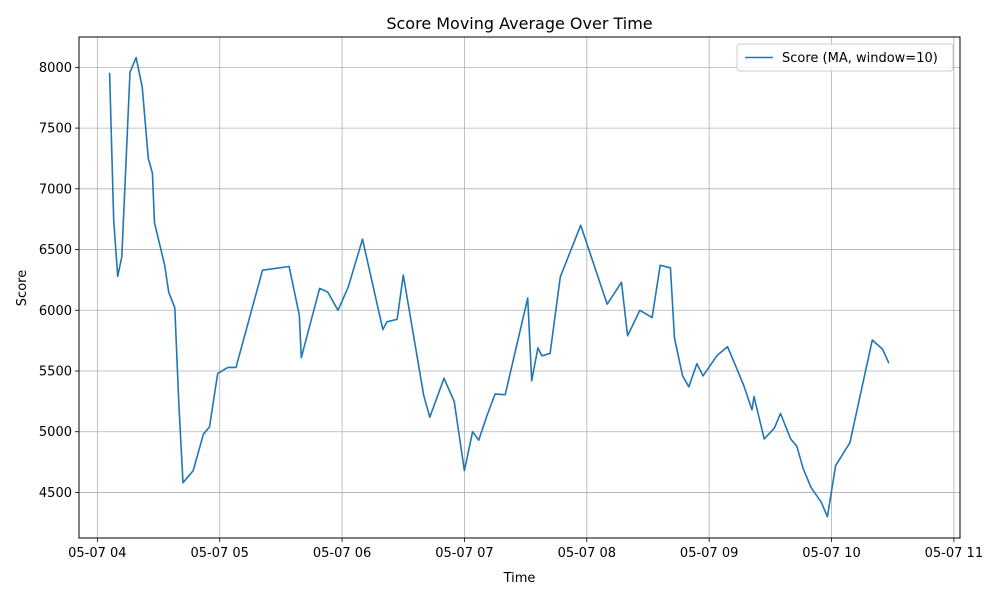  I want to click on y-tick-label: 6500, so click(55, 250).